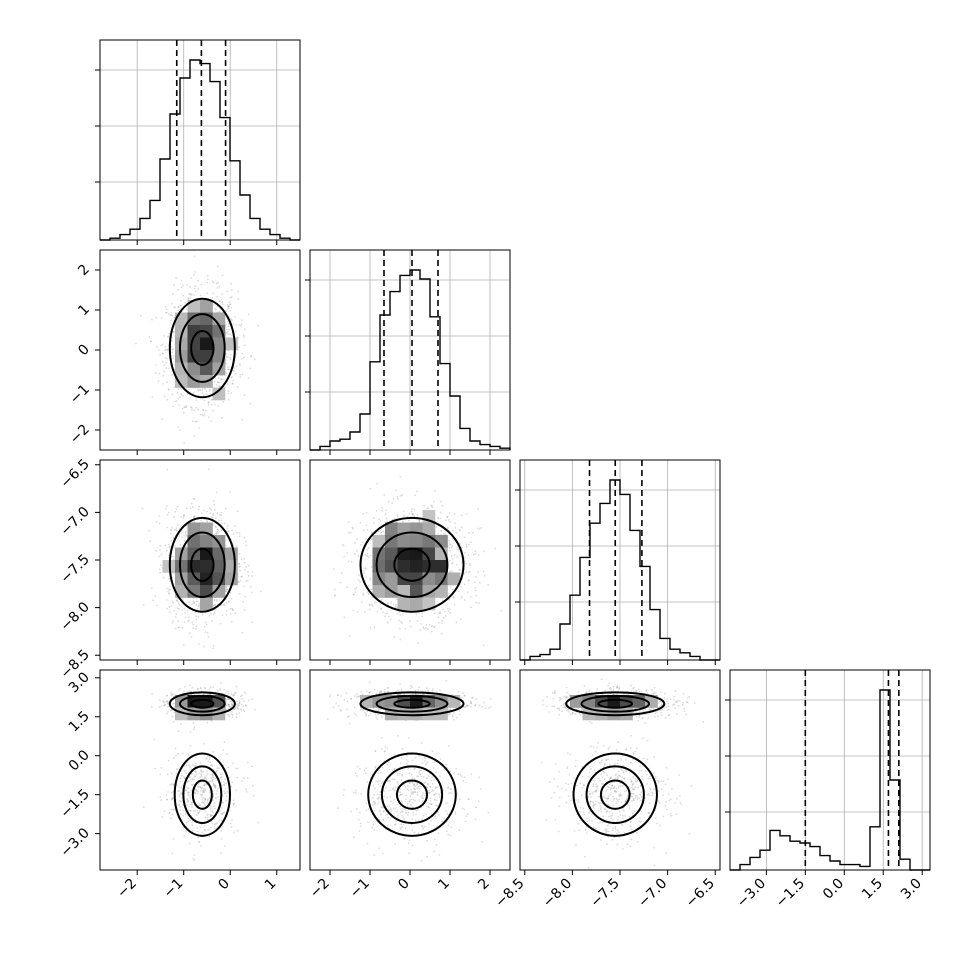  Describe the element at coordinates (416, 604) in the screenshot. I see `density-cell` at that location.